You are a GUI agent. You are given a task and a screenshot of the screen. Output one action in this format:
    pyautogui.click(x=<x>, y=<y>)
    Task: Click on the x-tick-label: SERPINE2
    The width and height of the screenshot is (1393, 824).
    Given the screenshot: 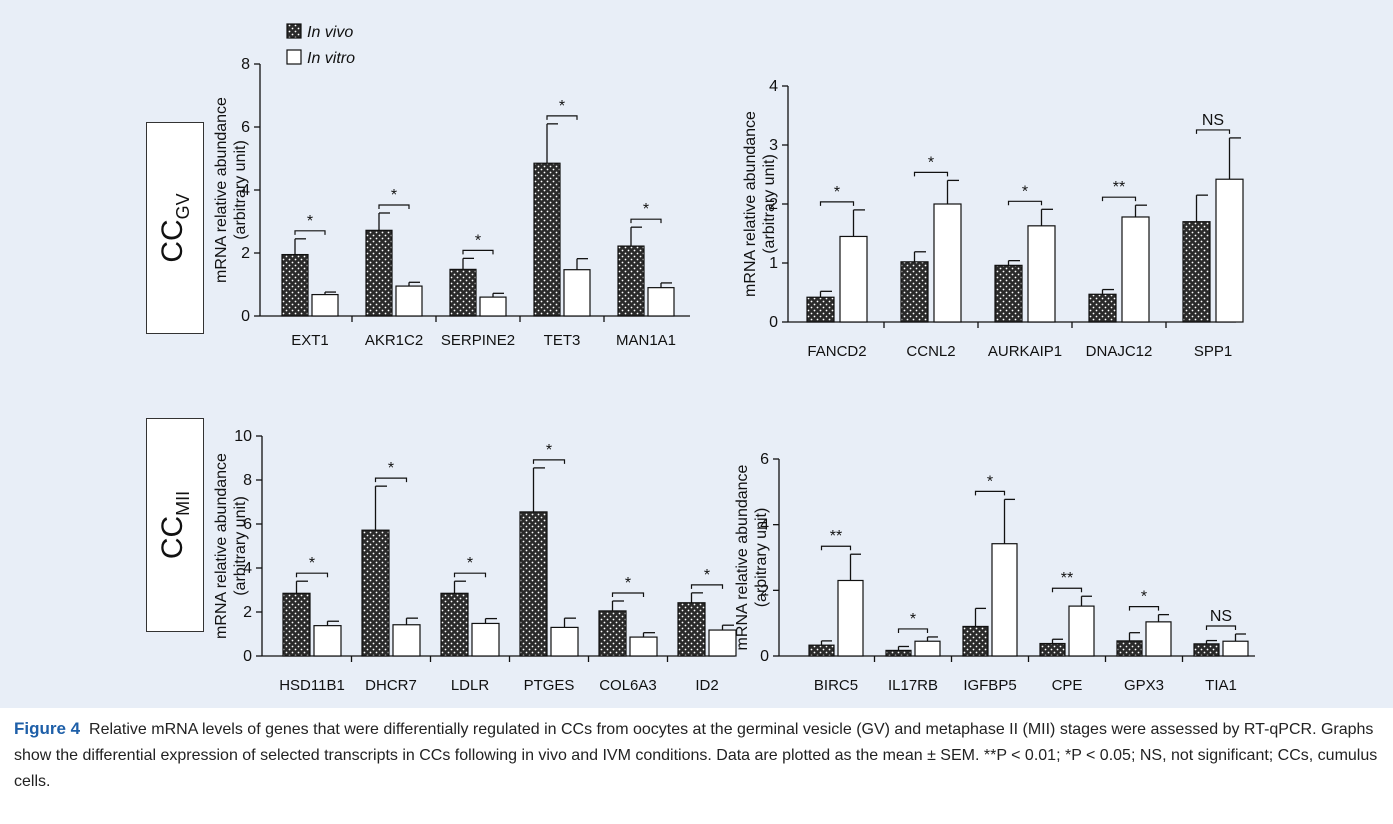 What is the action you would take?
    pyautogui.click(x=478, y=340)
    